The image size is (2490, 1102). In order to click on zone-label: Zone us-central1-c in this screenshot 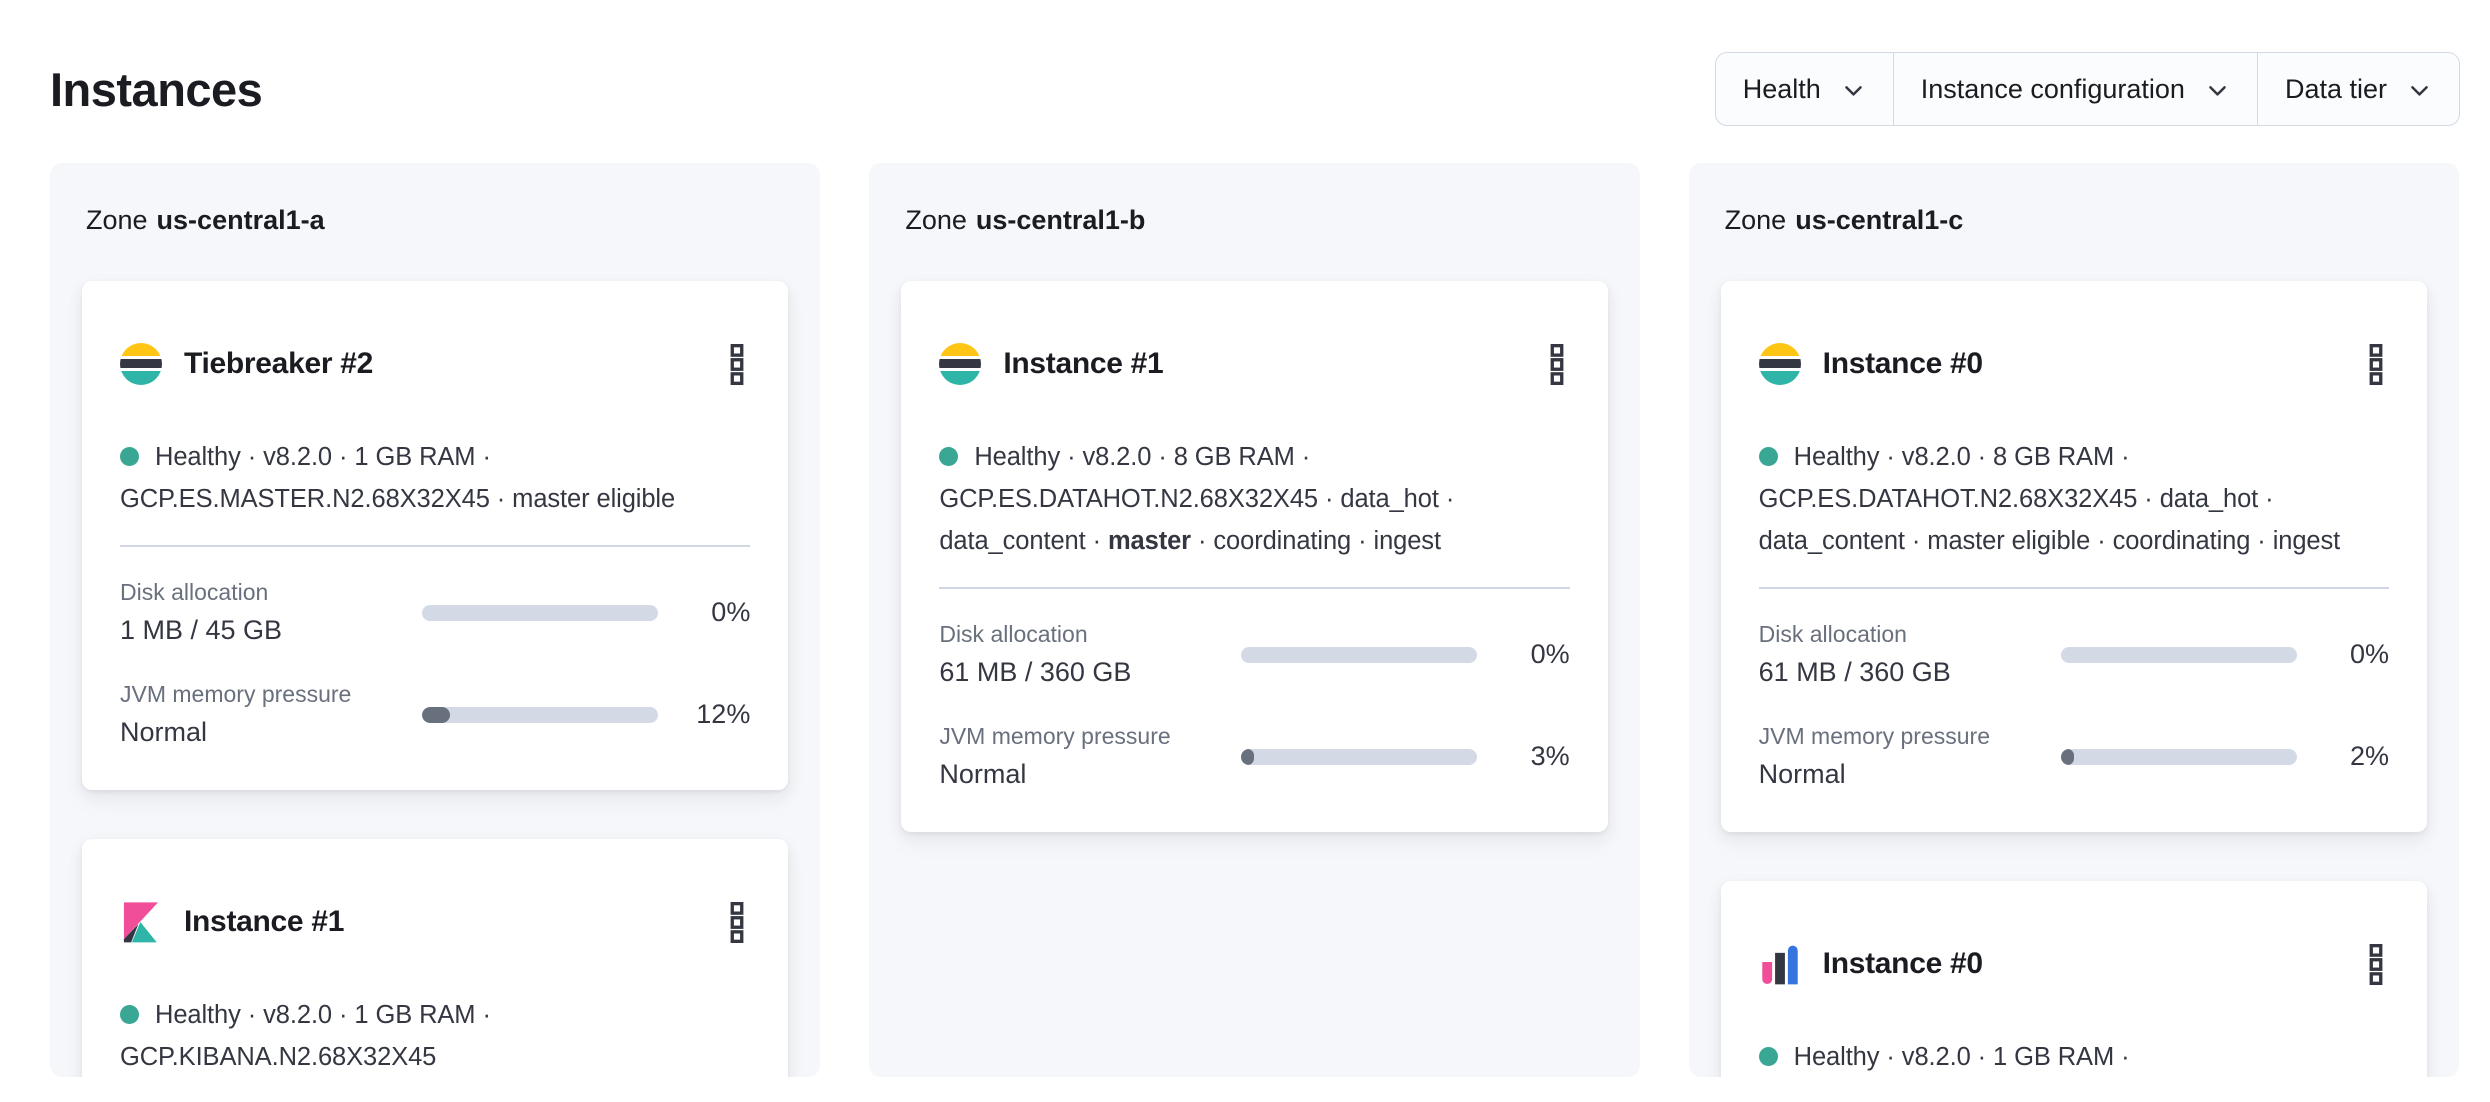, I will do `click(2076, 220)`.